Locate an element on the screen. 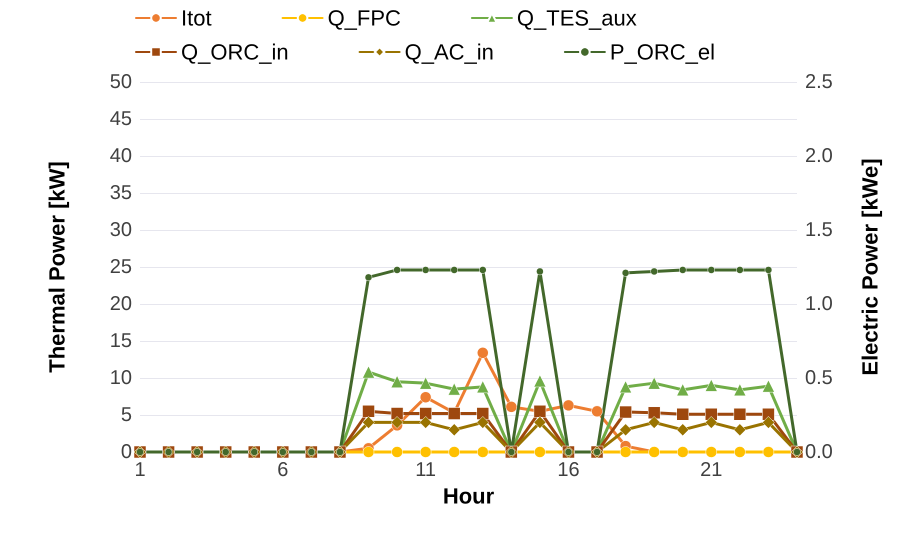  y-tick-label: 45 is located at coordinates (121, 119).